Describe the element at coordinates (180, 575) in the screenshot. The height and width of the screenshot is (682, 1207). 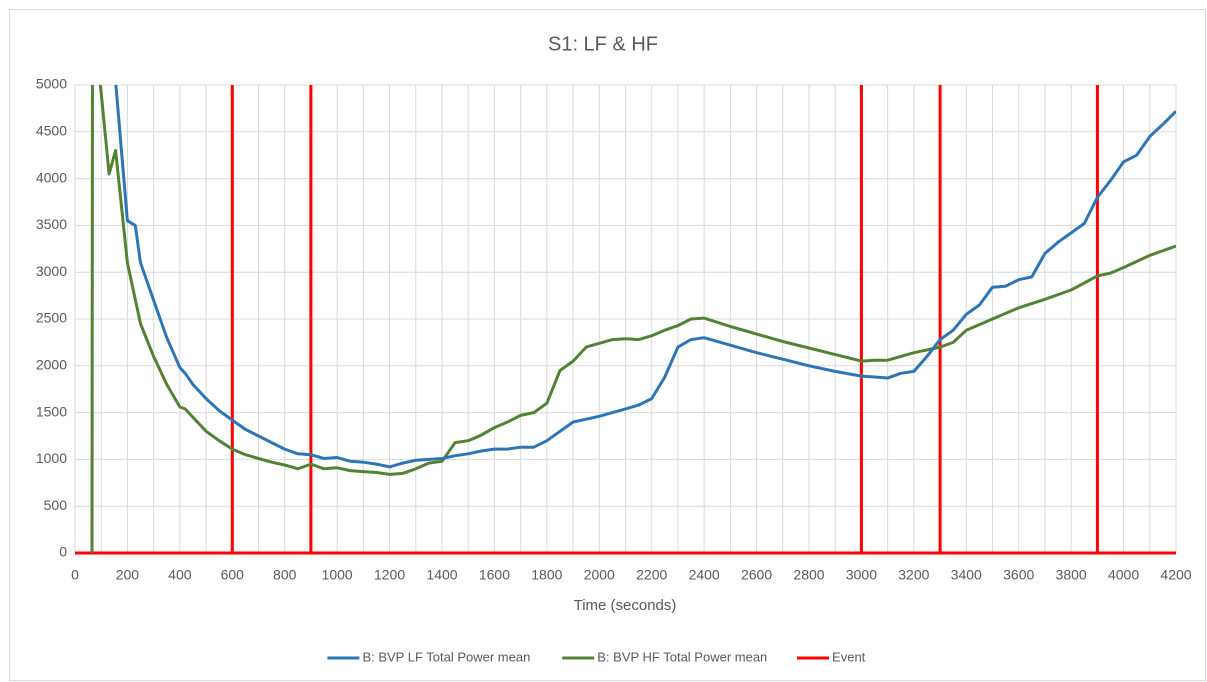
I see `x-tick-label: 400` at that location.